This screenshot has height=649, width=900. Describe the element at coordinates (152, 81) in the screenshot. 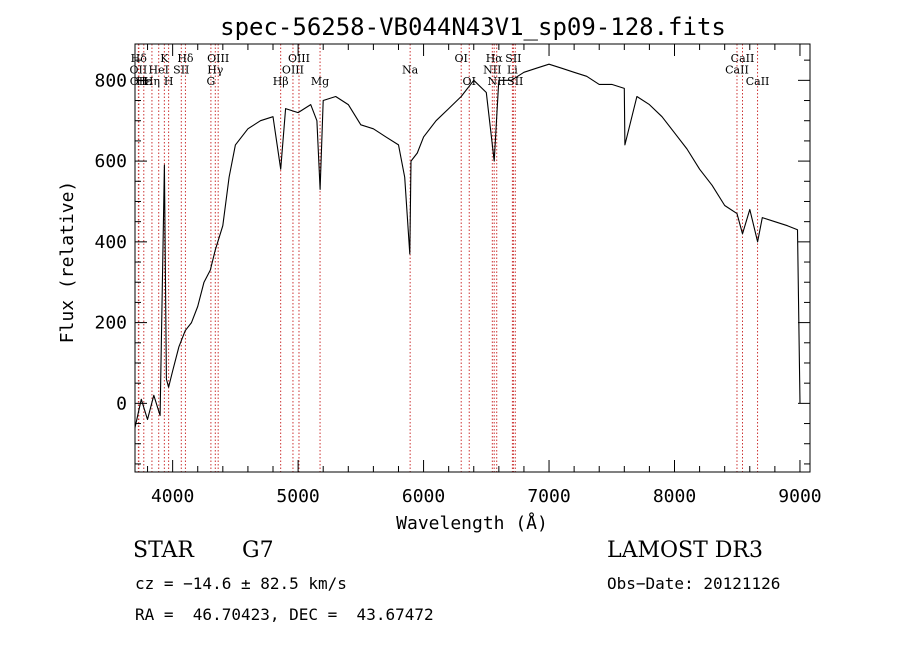

I see `line-label-7: Hη` at that location.